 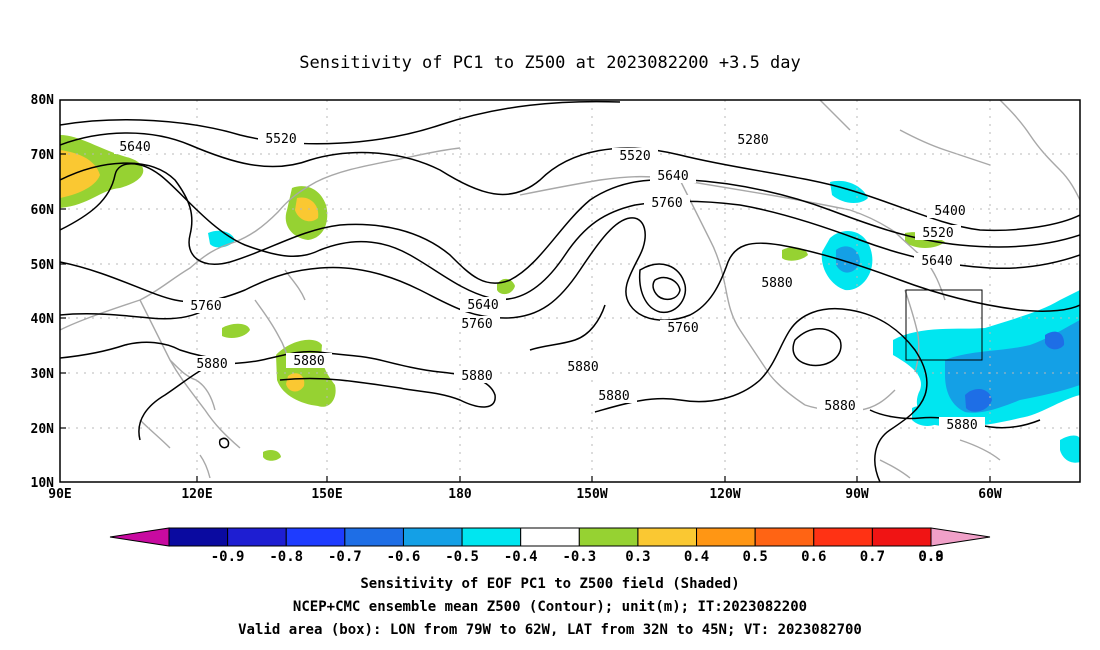 I want to click on valid-area-box, so click(x=944, y=325).